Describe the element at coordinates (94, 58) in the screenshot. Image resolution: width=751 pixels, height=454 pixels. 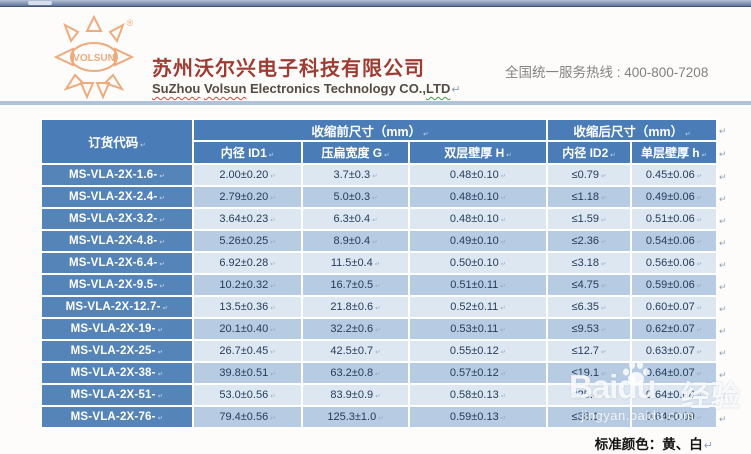
I see `logo-wordmark: VOLSUN` at that location.